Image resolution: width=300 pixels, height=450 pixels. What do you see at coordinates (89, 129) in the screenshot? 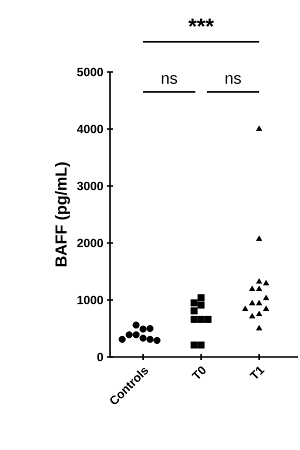
I see `y-tick-label: 4000` at bounding box center [89, 129].